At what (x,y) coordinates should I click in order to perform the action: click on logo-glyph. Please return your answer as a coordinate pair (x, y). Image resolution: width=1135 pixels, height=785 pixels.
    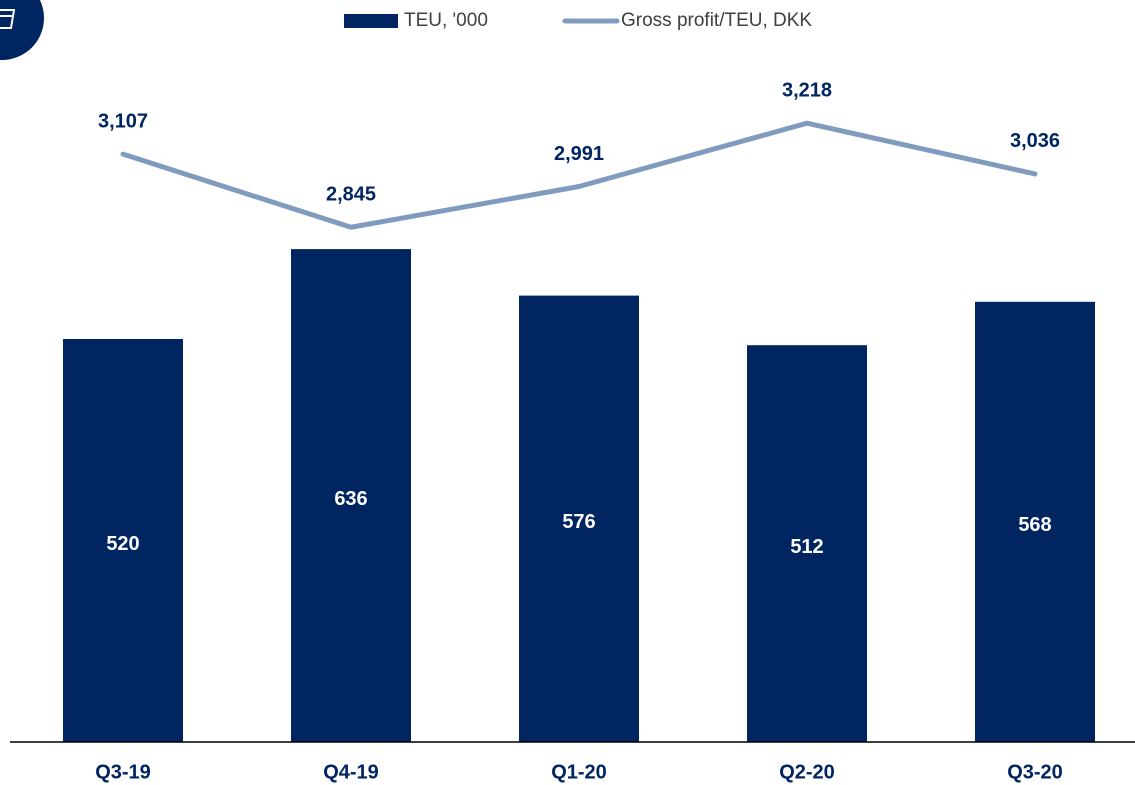
    Looking at the image, I should click on (8, 19).